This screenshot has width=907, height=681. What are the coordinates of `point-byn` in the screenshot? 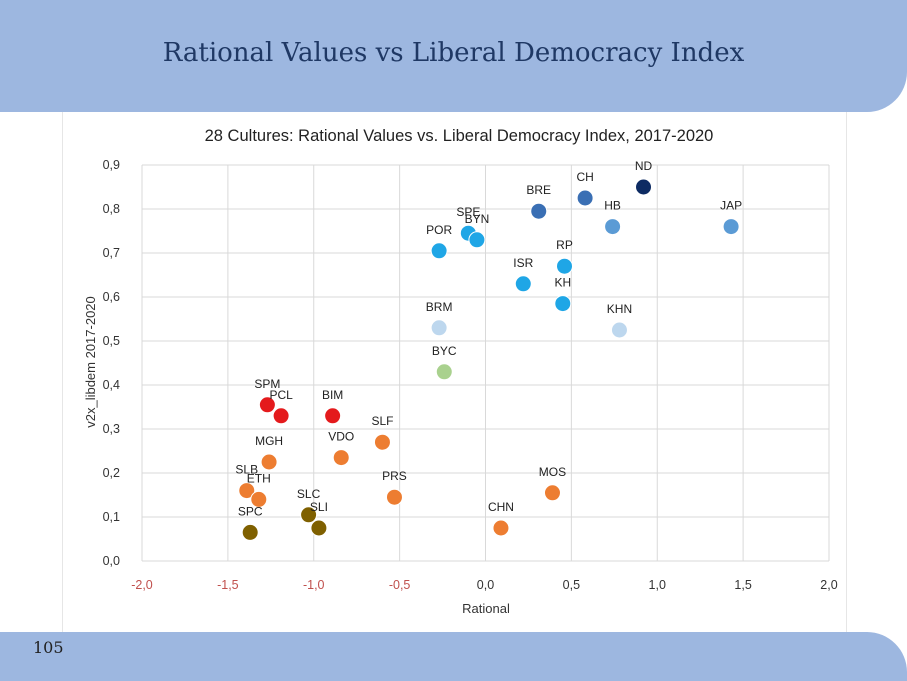 It's located at (477, 240).